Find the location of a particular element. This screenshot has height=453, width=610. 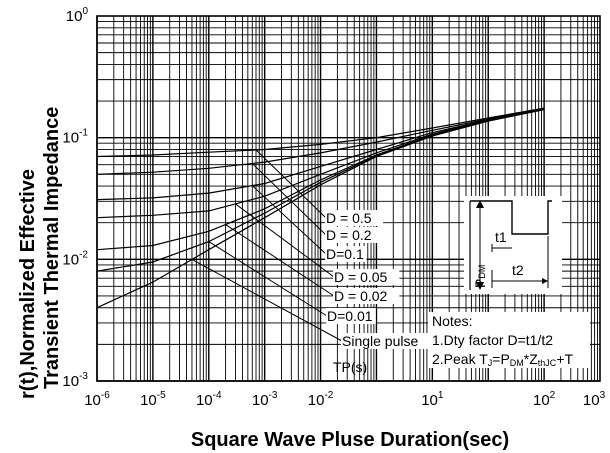

duty-label-1: D = 0.2 is located at coordinates (349, 235).